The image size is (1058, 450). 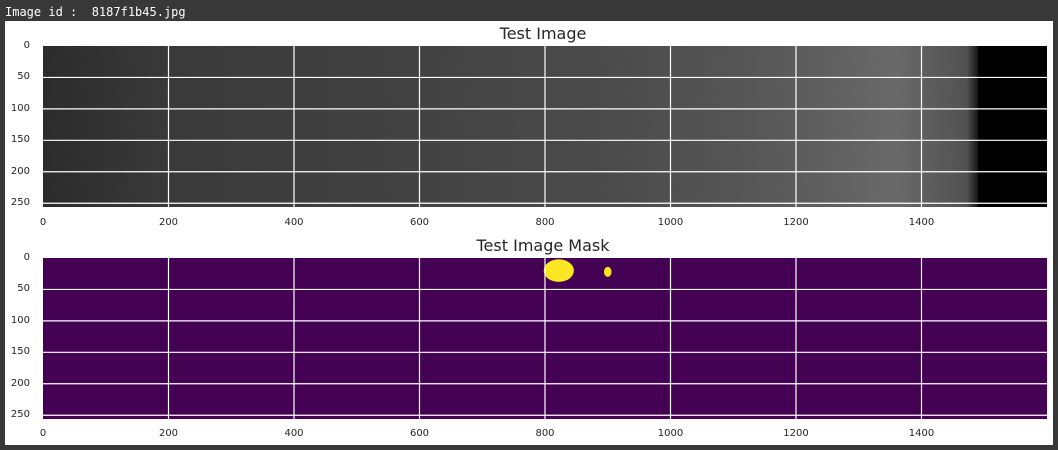 I want to click on bottom-xtick-label: 0, so click(x=43, y=433).